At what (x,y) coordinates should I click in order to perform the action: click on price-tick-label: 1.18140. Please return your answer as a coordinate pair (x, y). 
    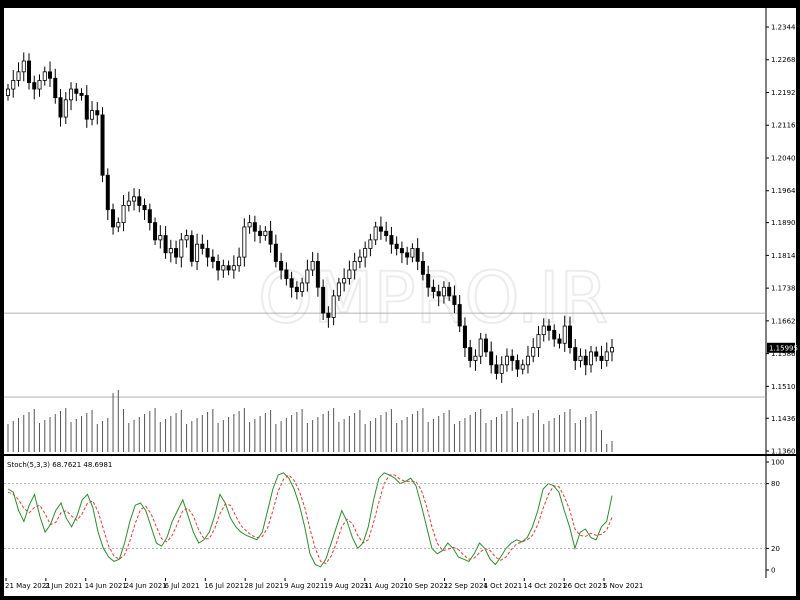
    Looking at the image, I should click on (785, 256).